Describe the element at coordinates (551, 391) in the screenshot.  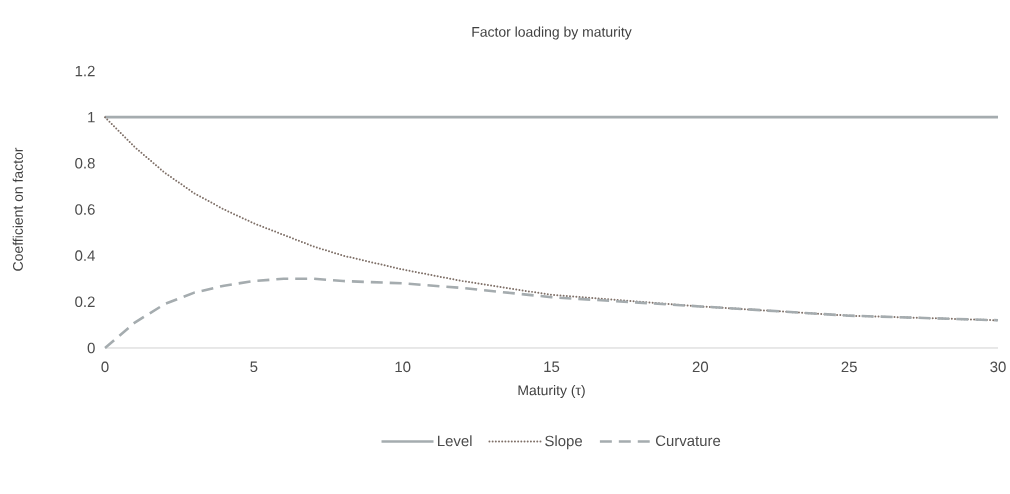
I see `x-axis-title: Maturity (τ)` at that location.